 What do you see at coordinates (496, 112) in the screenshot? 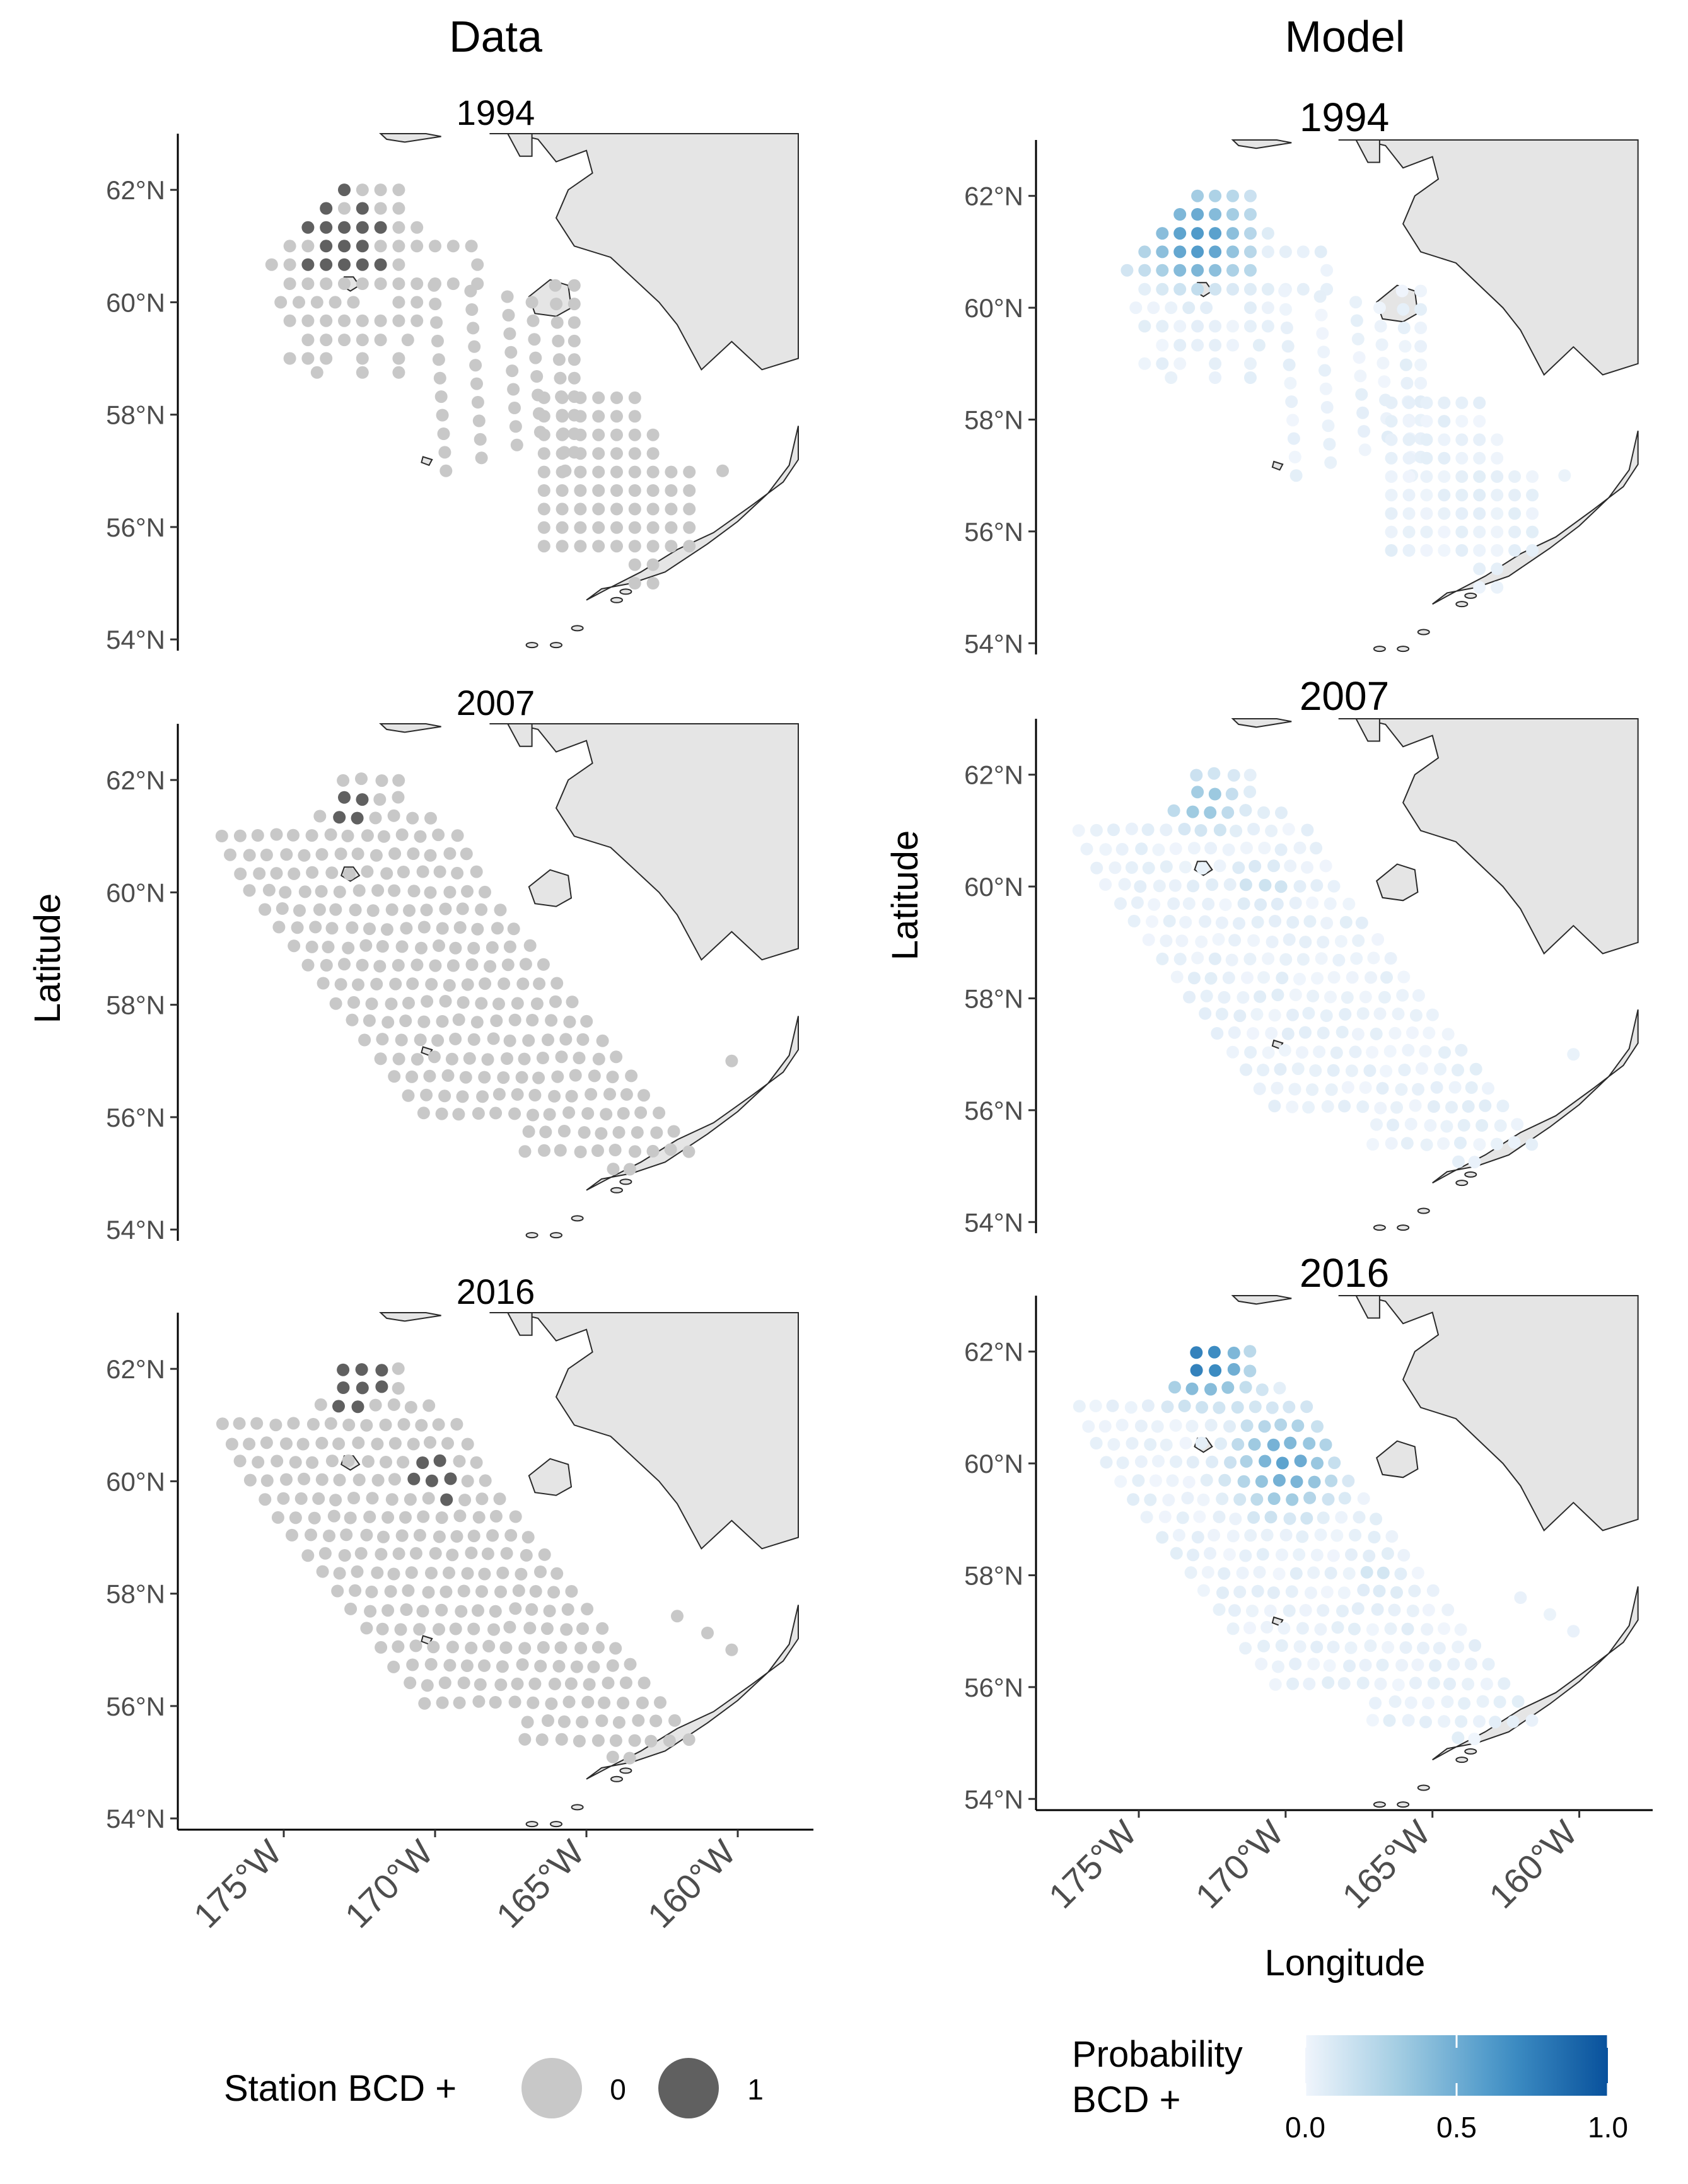
I see `facet-title: 1994` at bounding box center [496, 112].